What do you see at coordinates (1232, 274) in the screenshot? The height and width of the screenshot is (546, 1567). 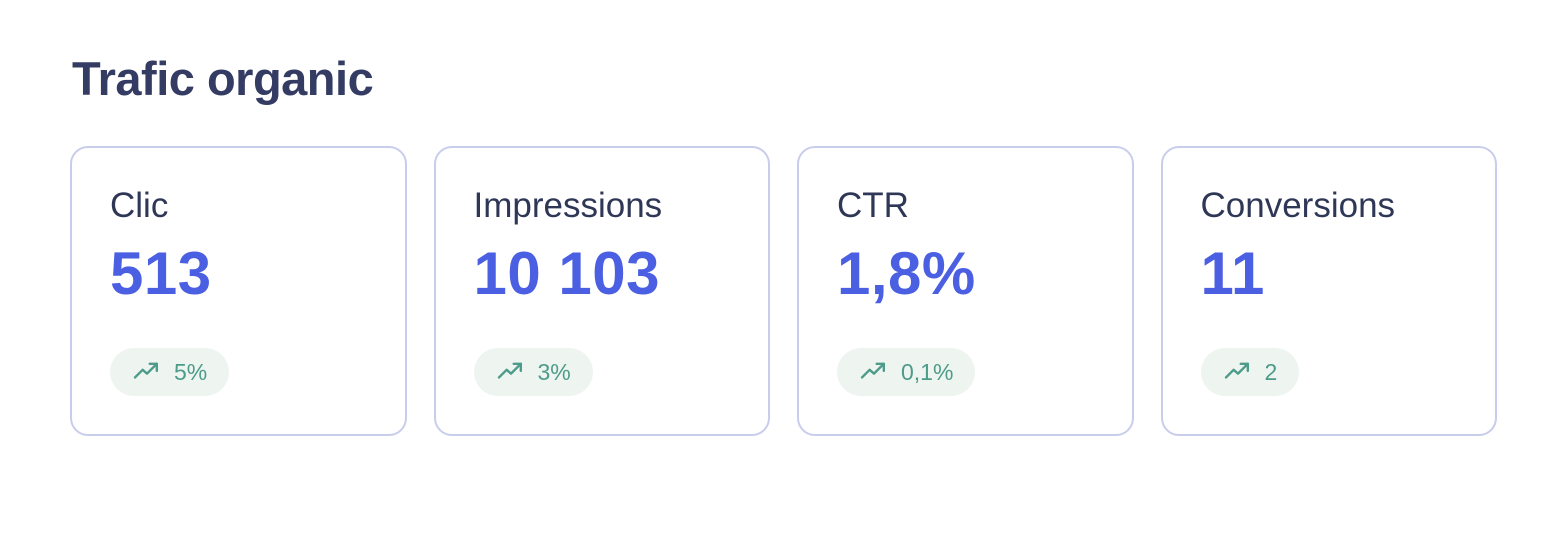 I see `metric-value: 11` at bounding box center [1232, 274].